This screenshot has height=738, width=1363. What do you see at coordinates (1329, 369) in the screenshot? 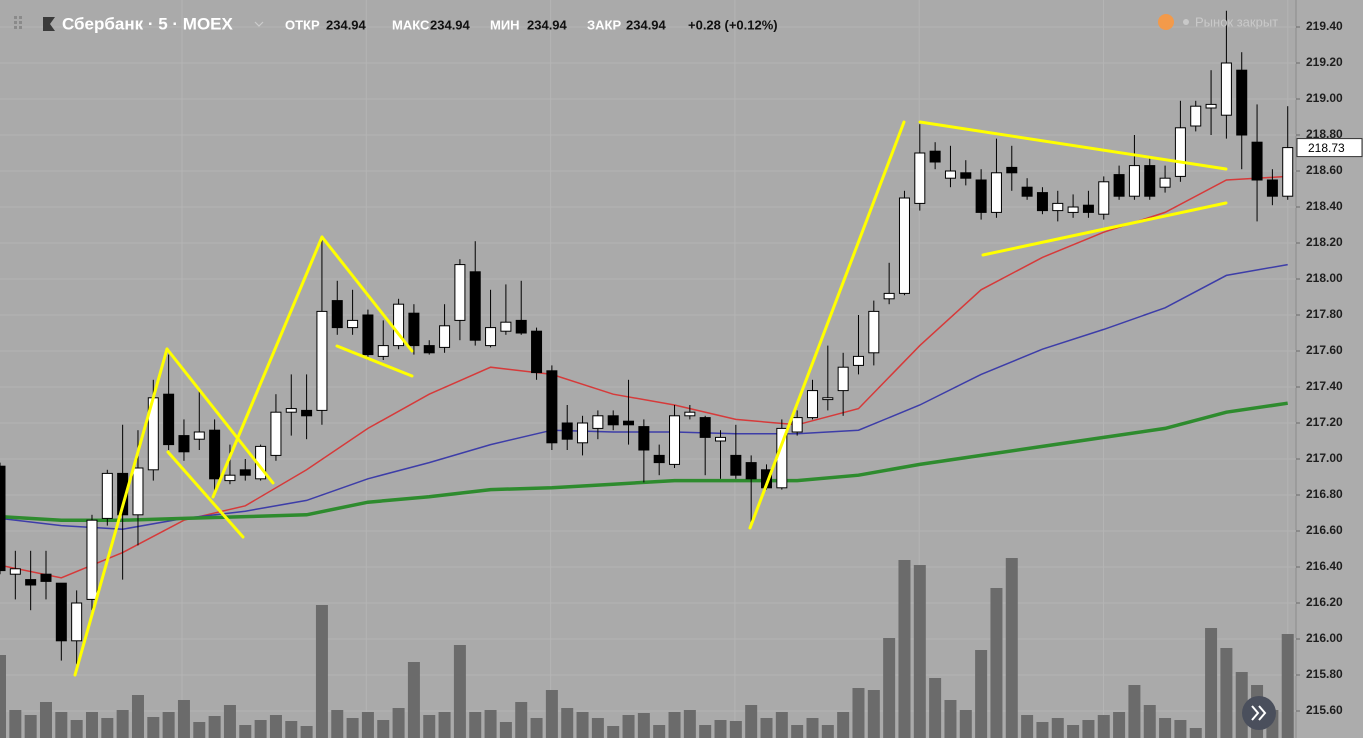
I see `price-axis-background` at bounding box center [1329, 369].